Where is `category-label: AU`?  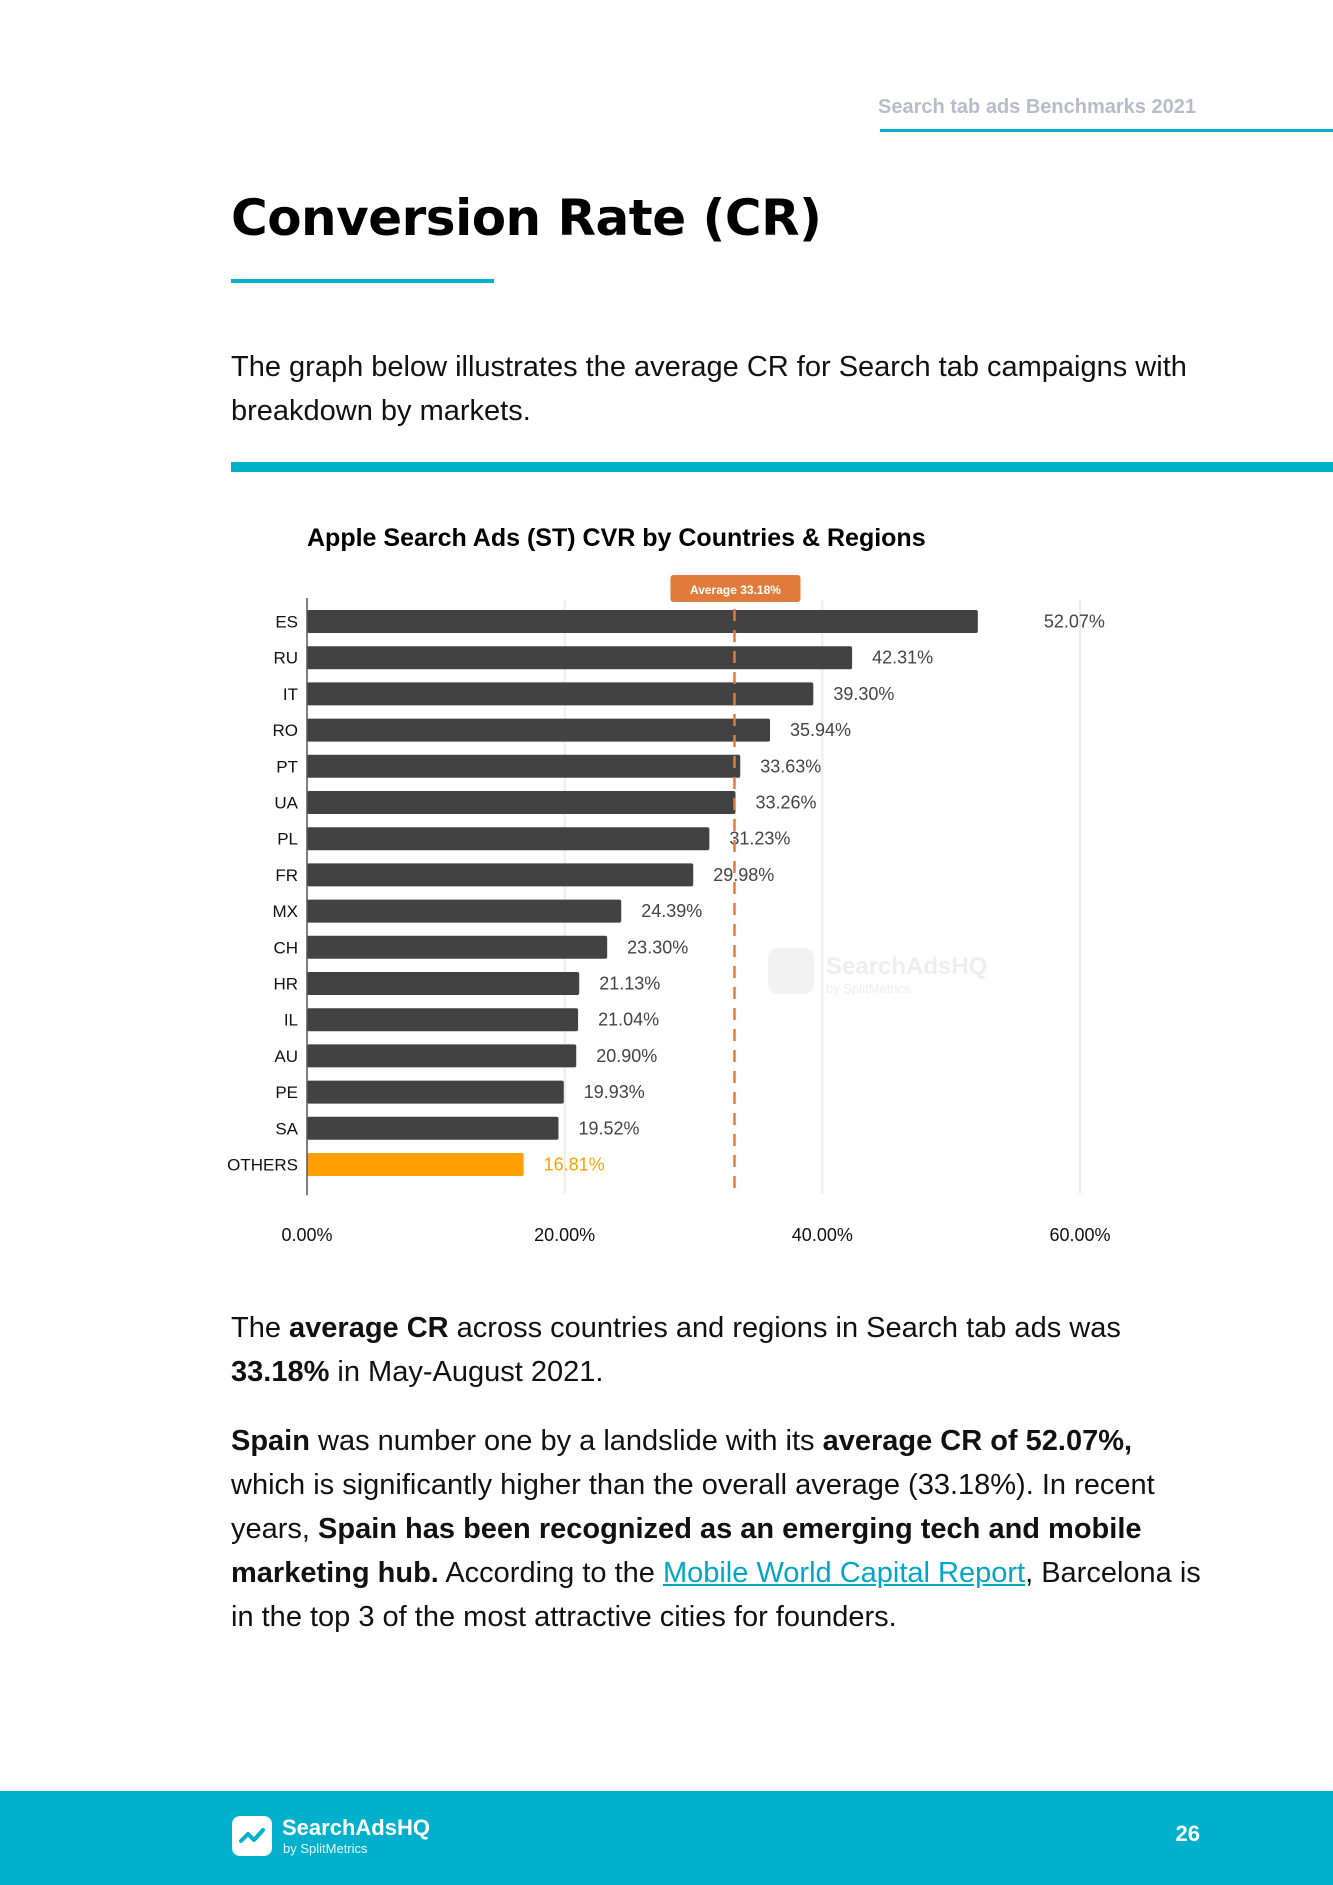 category-label: AU is located at coordinates (286, 1056).